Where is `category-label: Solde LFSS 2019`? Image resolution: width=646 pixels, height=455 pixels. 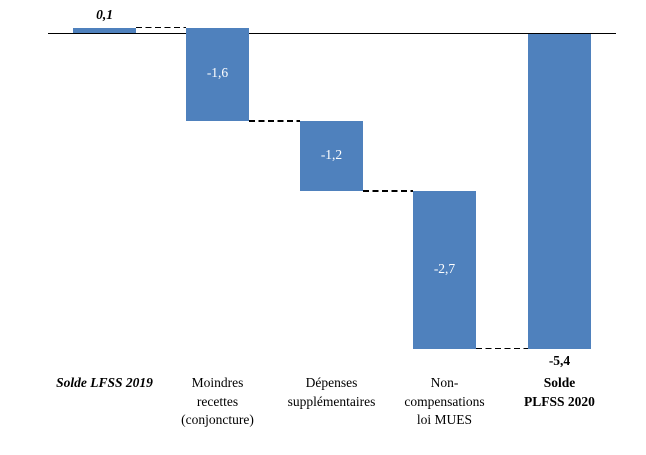 category-label: Solde LFSS 2019 is located at coordinates (104, 382).